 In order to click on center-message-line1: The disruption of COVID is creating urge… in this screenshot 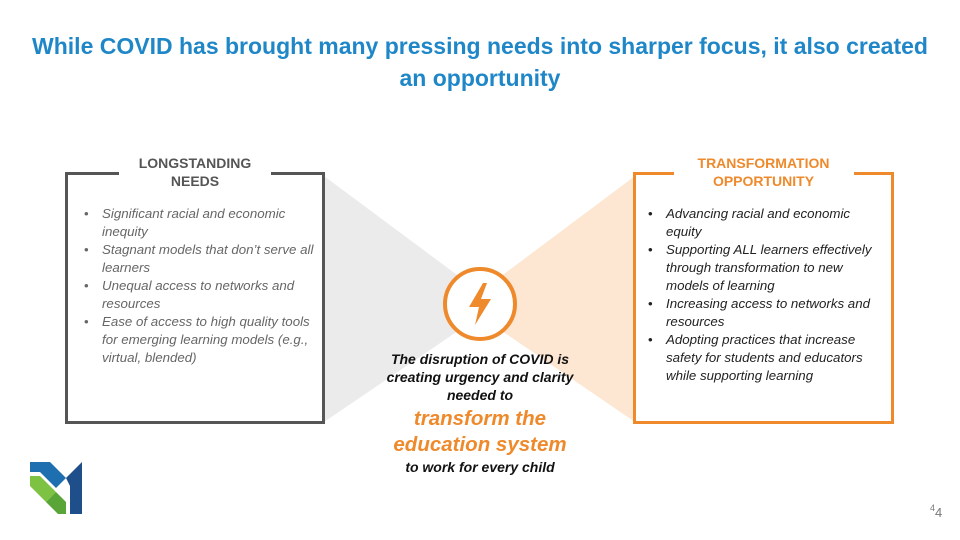, I will do `click(480, 377)`.